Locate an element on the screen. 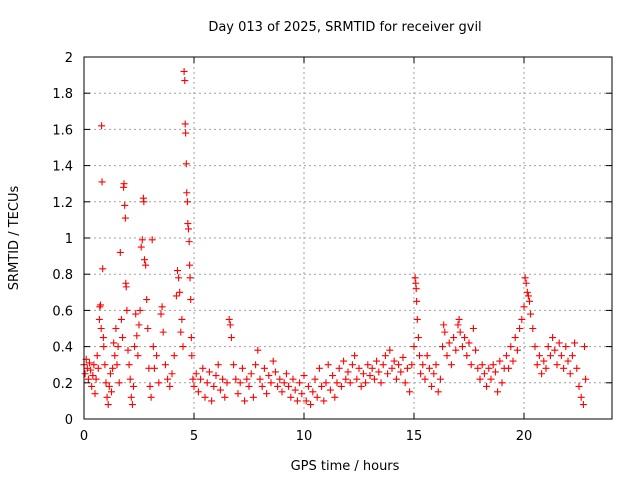 This screenshot has width=640, height=480. y-axis-label: SRMTID / TECUs is located at coordinates (14, 238).